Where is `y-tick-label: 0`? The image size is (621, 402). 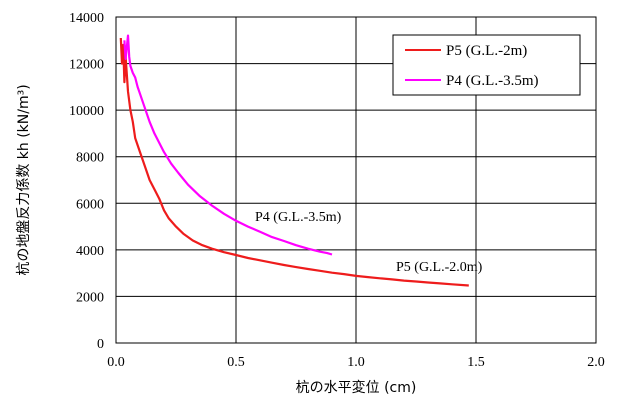 y-tick-label: 0 is located at coordinates (100, 344).